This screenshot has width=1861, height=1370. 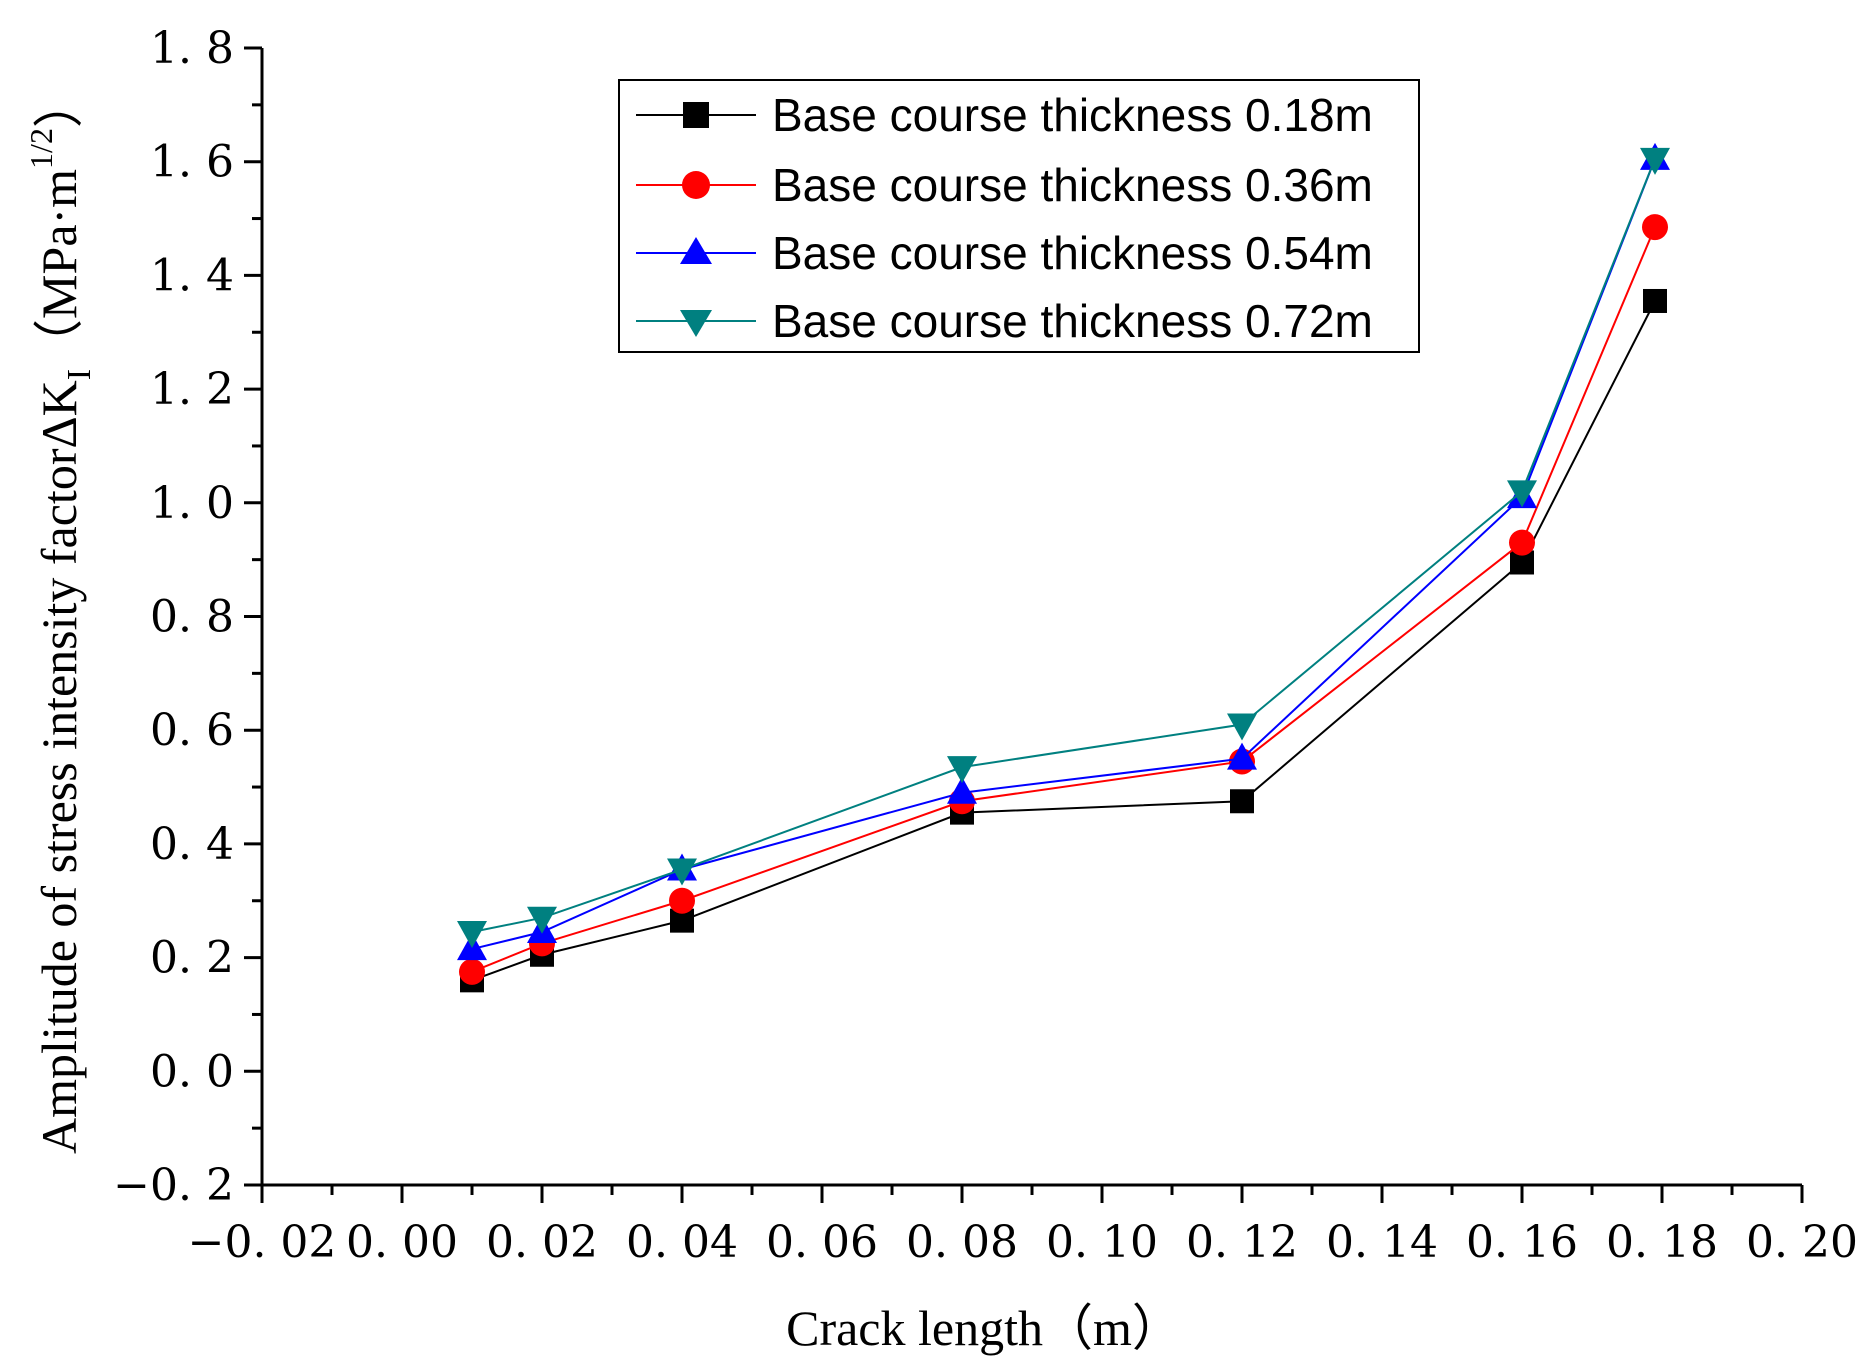 I want to click on legend-box, so click(x=1019, y=216).